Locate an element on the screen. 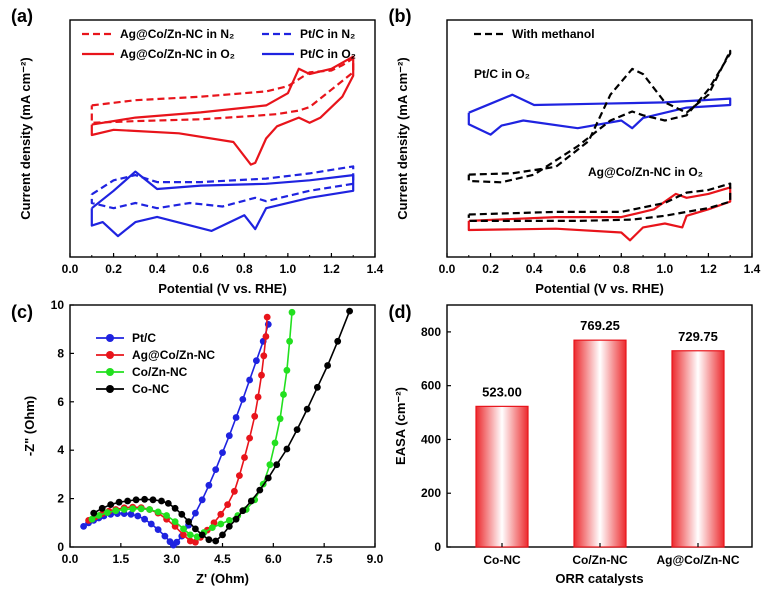 This screenshot has width=768, height=599. panel-d-ytick-label: 400 is located at coordinates (431, 439).